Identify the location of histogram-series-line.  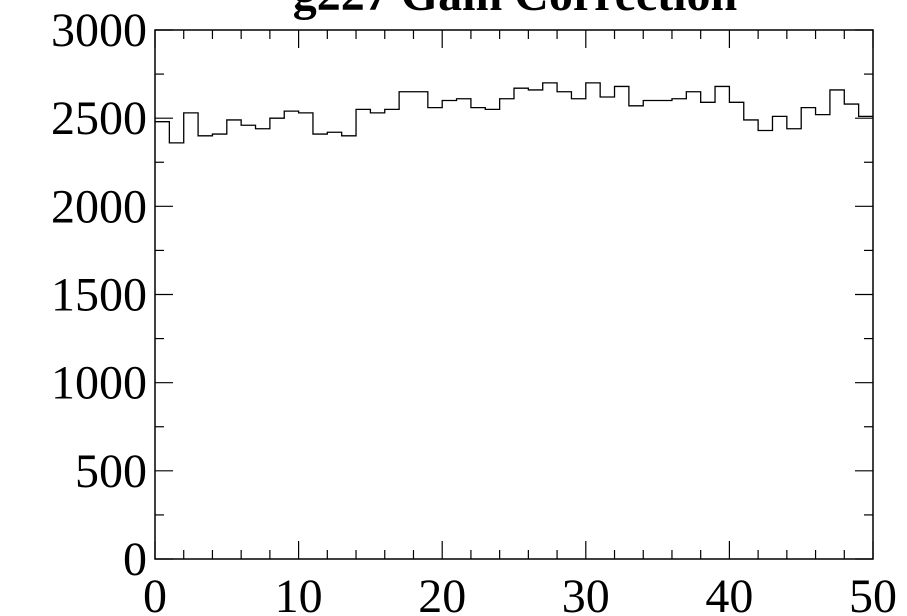
(514, 113).